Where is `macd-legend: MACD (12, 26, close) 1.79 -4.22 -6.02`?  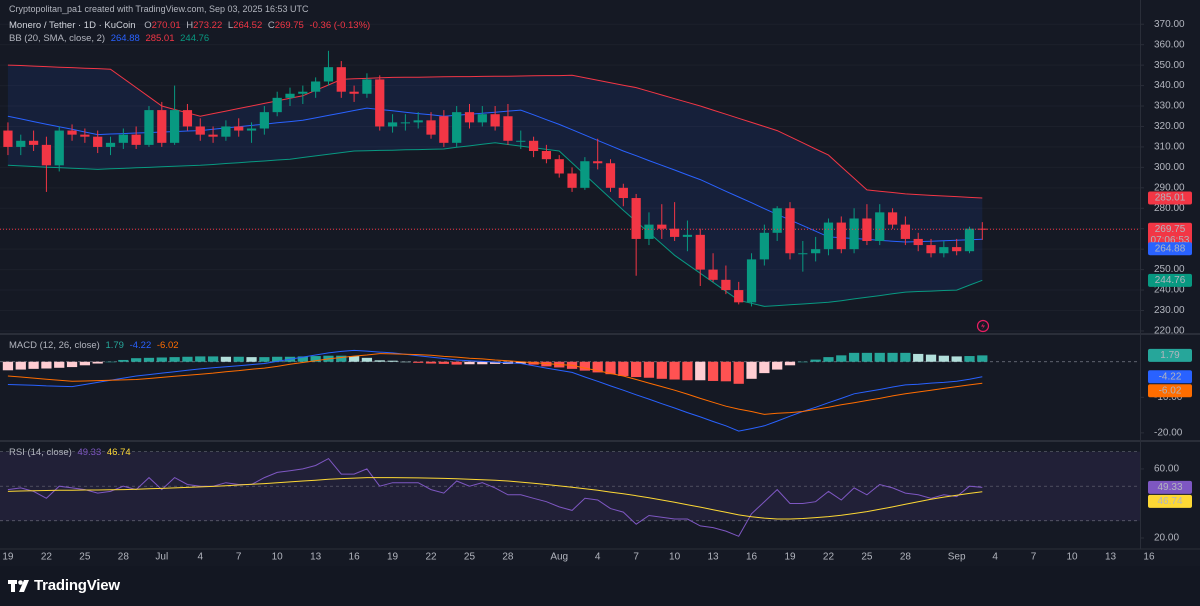 macd-legend: MACD (12, 26, close) 1.79 -4.22 -6.02 is located at coordinates (95, 345).